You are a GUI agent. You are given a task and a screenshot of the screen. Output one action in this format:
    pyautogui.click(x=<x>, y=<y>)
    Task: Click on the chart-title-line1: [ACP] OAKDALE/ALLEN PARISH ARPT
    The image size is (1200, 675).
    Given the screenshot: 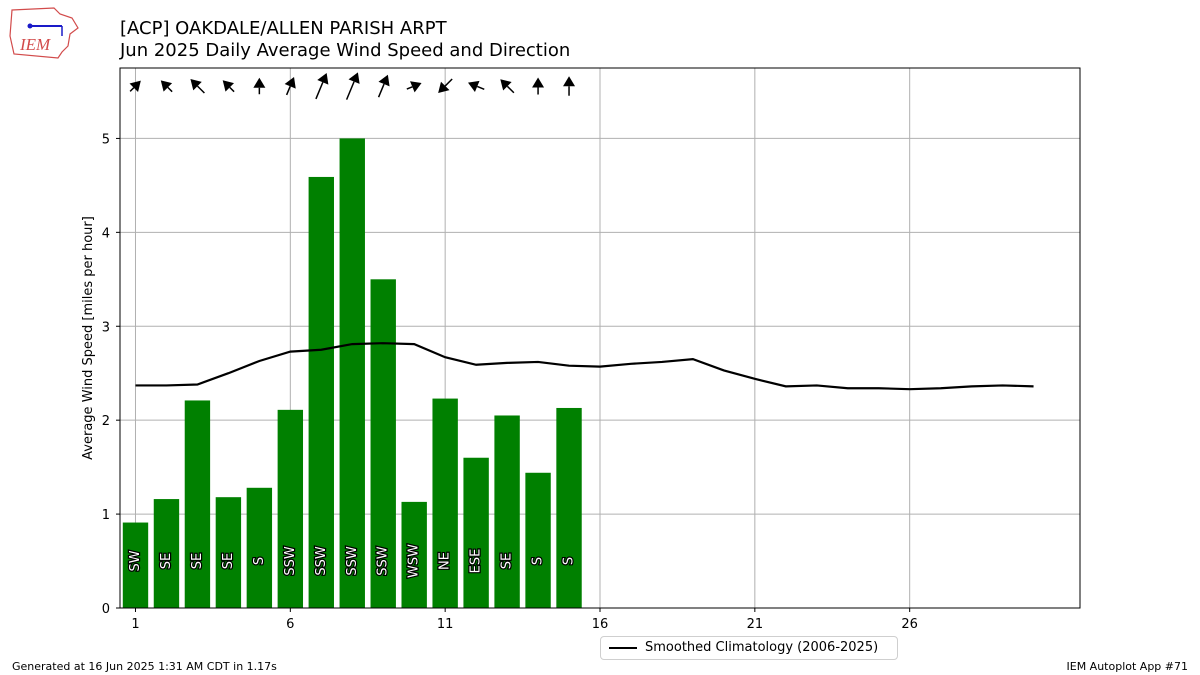 What is the action you would take?
    pyautogui.click(x=283, y=28)
    